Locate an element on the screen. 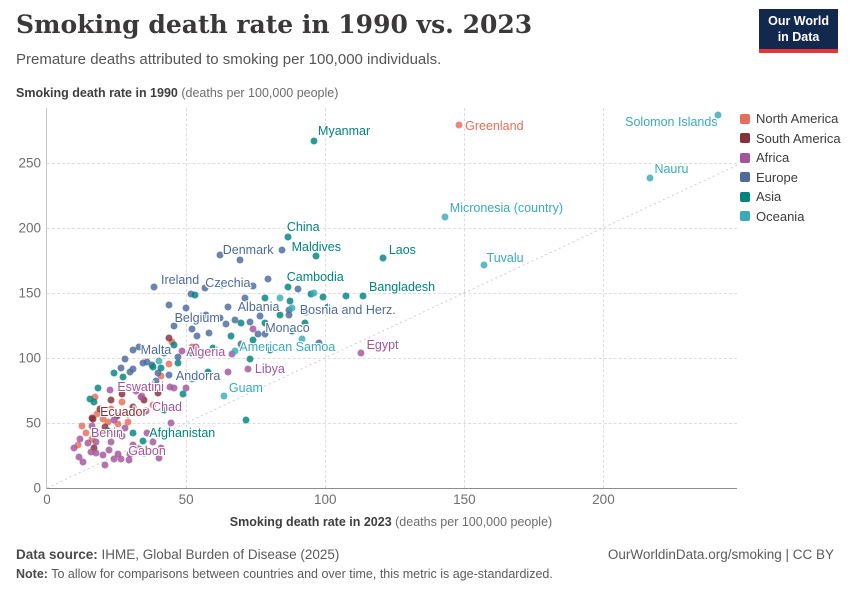 This screenshot has width=850, height=600. country-label-american-samoa: American Samoa is located at coordinates (287, 347).